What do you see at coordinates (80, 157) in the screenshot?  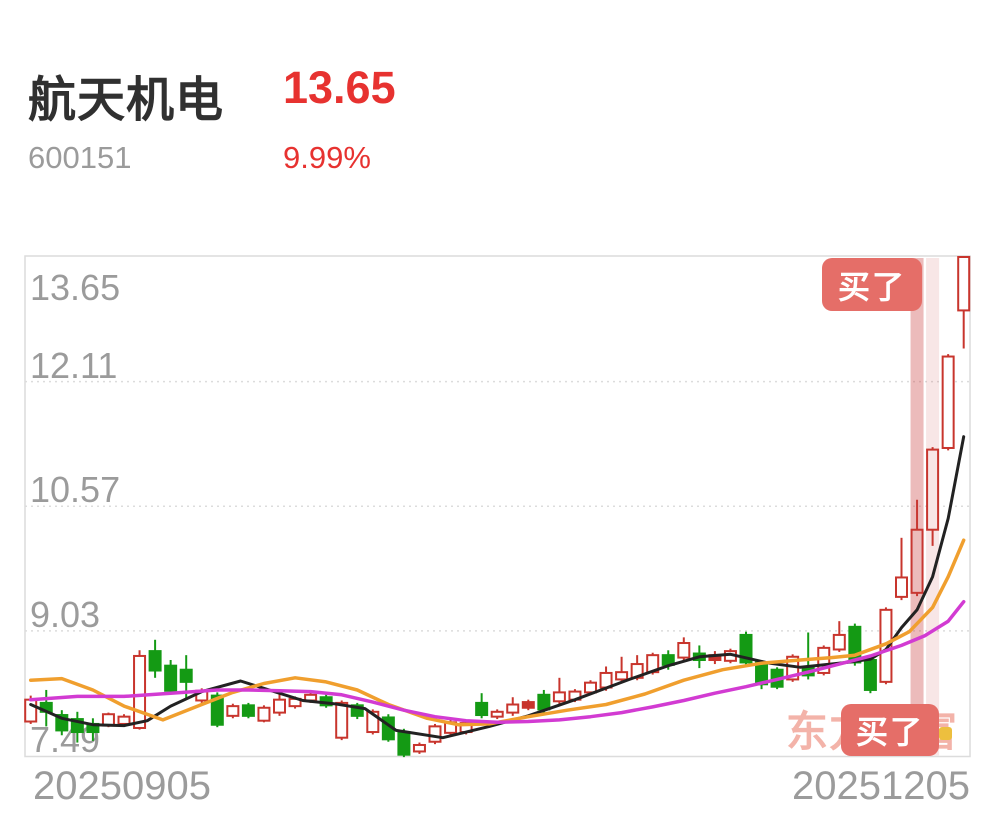 I see `stock-code: 600151` at bounding box center [80, 157].